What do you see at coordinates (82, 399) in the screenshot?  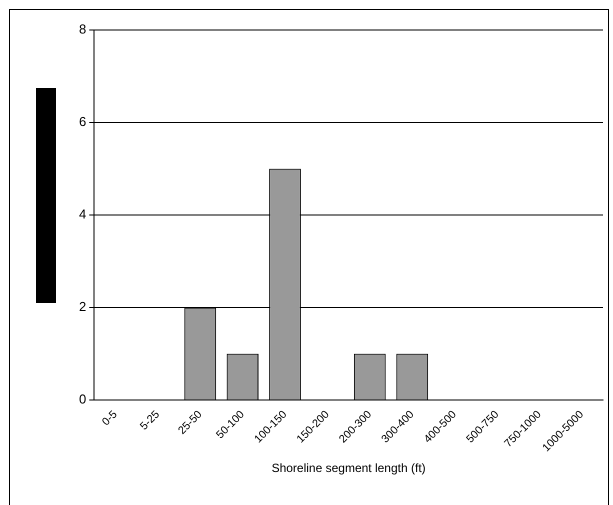 I see `y-tick-label: 0` at bounding box center [82, 399].